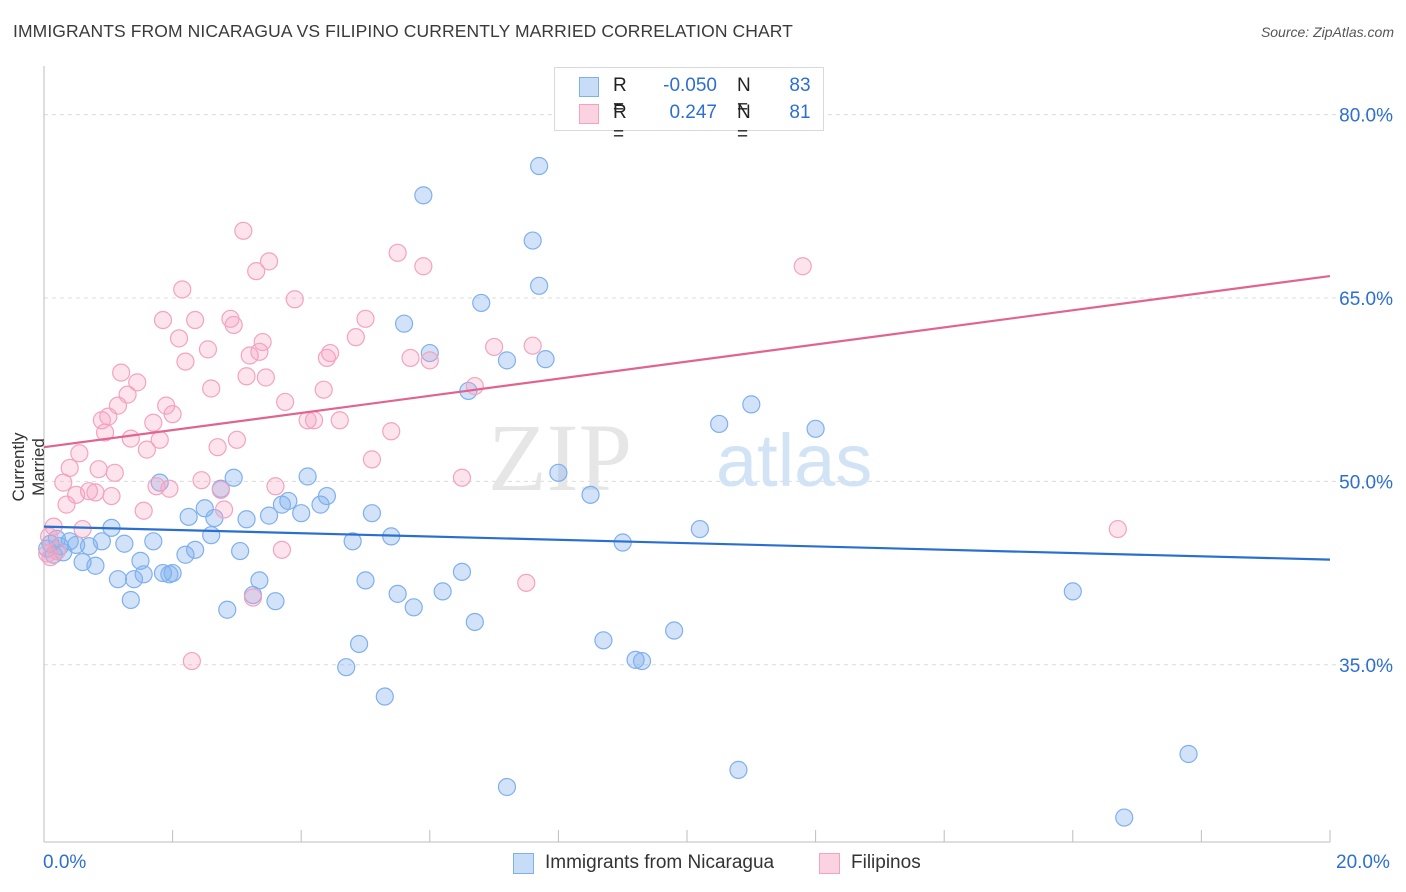  Describe the element at coordinates (1366, 391) in the screenshot. I see `y-tick-labels: 35.0% 50.0% 65.0% 80.0%` at that location.